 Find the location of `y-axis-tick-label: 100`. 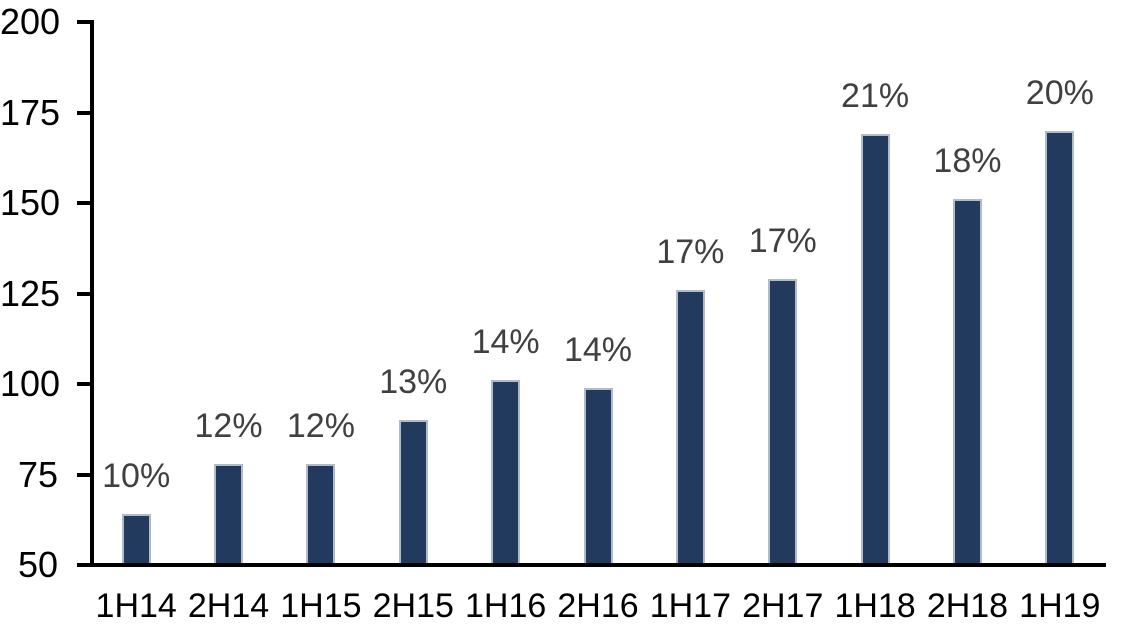

y-axis-tick-label: 100 is located at coordinates (30, 383).